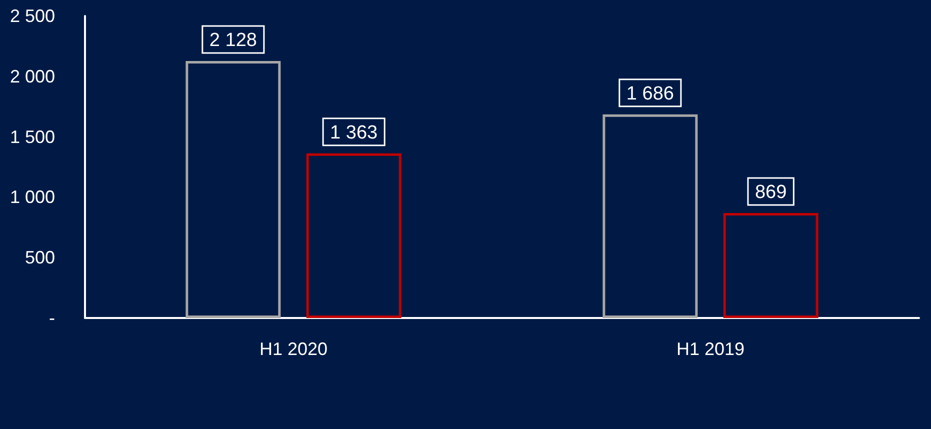 This screenshot has height=429, width=931. What do you see at coordinates (32, 16) in the screenshot?
I see `y-tick-label: 2 500` at bounding box center [32, 16].